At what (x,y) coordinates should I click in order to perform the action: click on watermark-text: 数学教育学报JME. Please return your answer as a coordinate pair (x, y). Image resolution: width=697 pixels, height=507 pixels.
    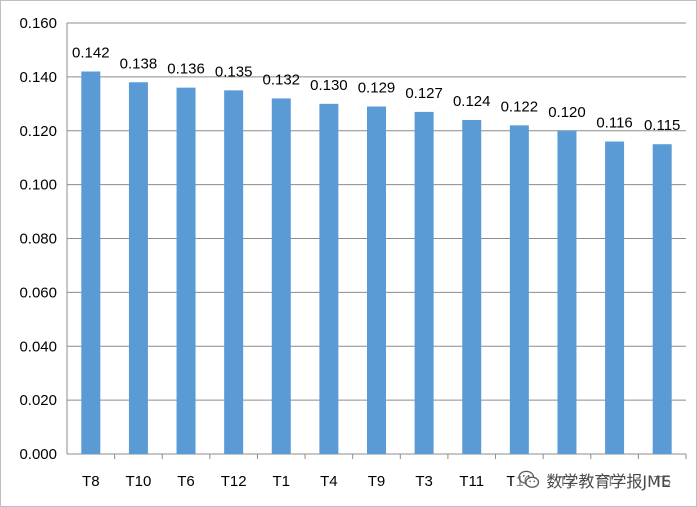
    Looking at the image, I should click on (608, 481).